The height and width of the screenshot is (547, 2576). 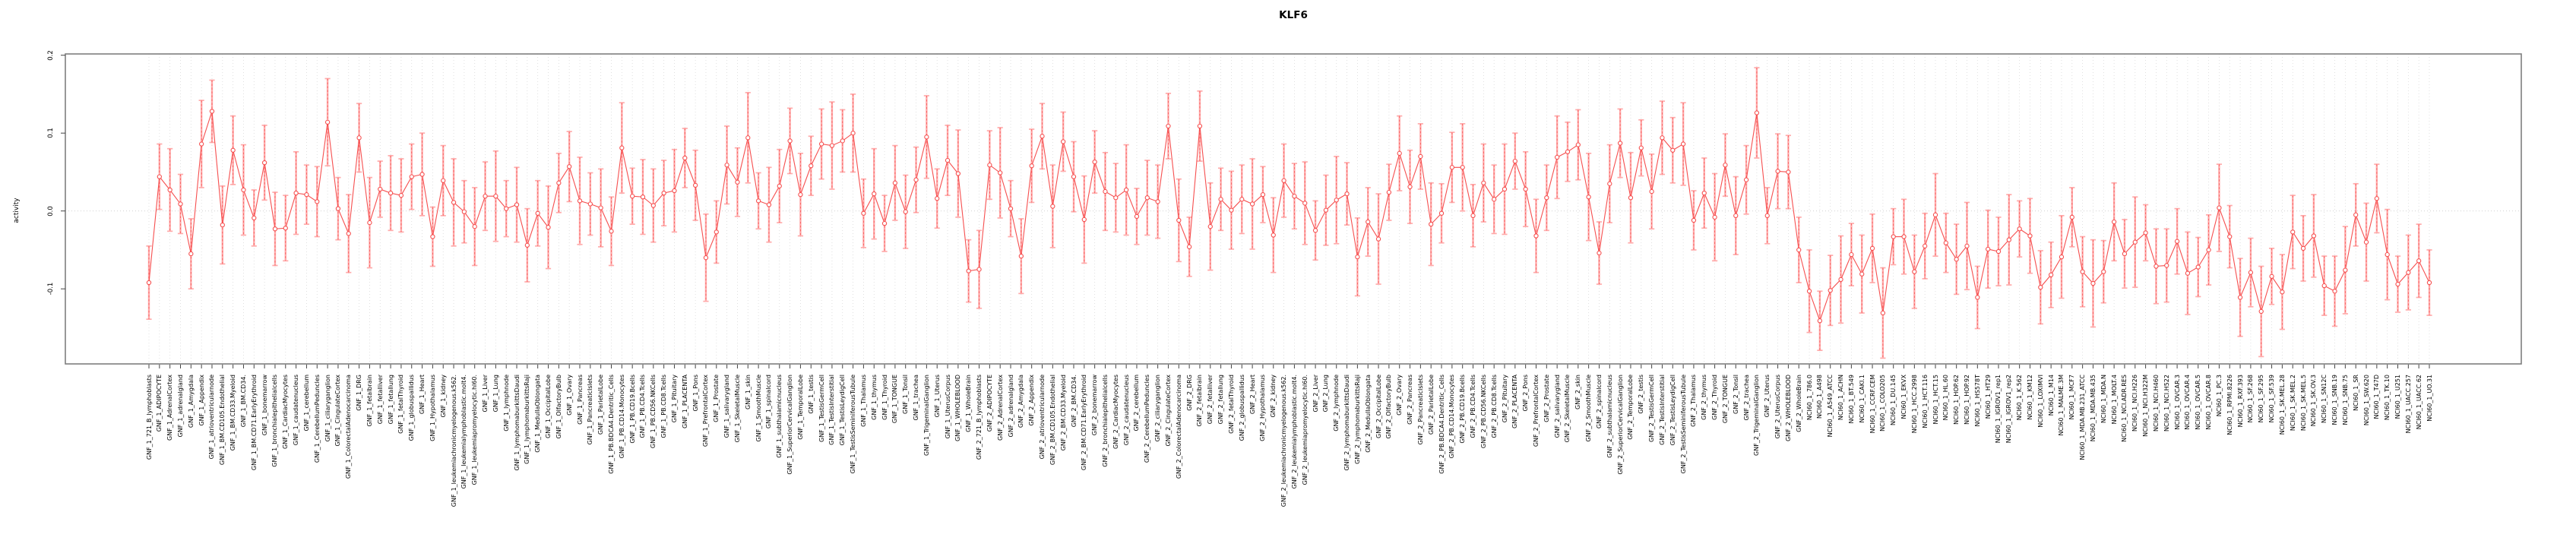 I want to click on x-axis-label: GNF_1_ADIPOCYTE, so click(x=159, y=403).